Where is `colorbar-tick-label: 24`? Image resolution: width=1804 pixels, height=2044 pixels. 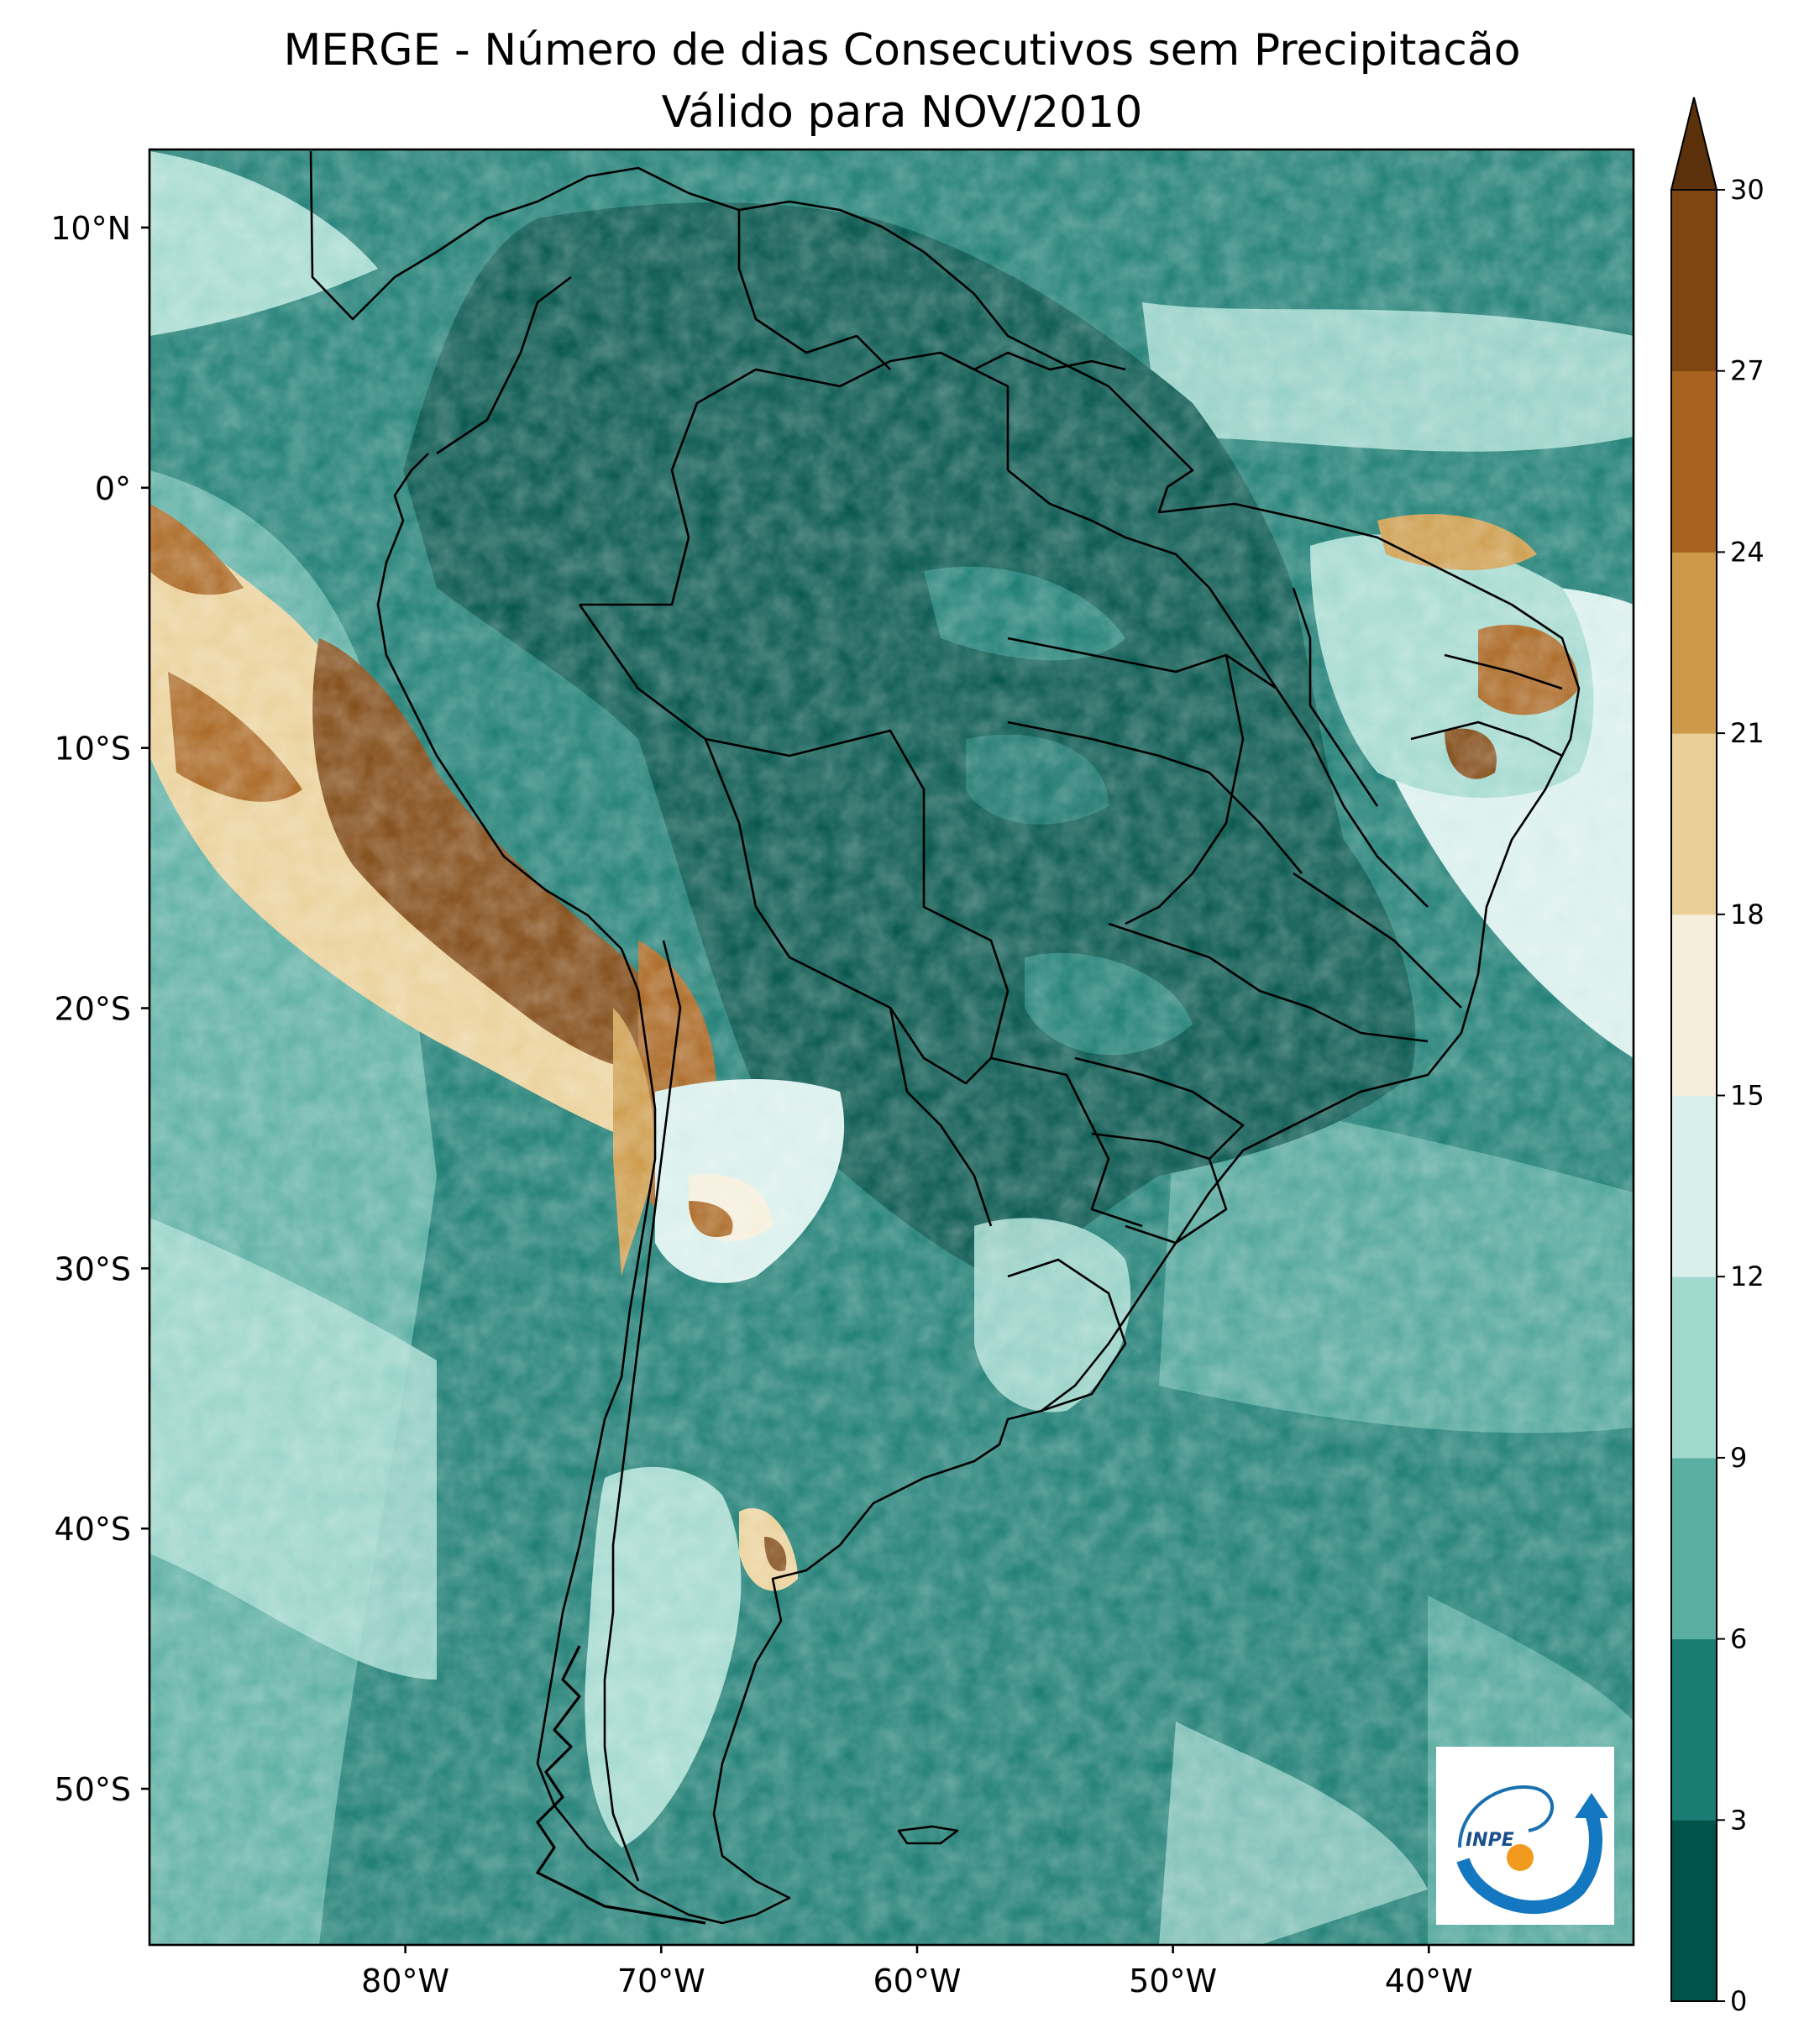 colorbar-tick-label: 24 is located at coordinates (1747, 552).